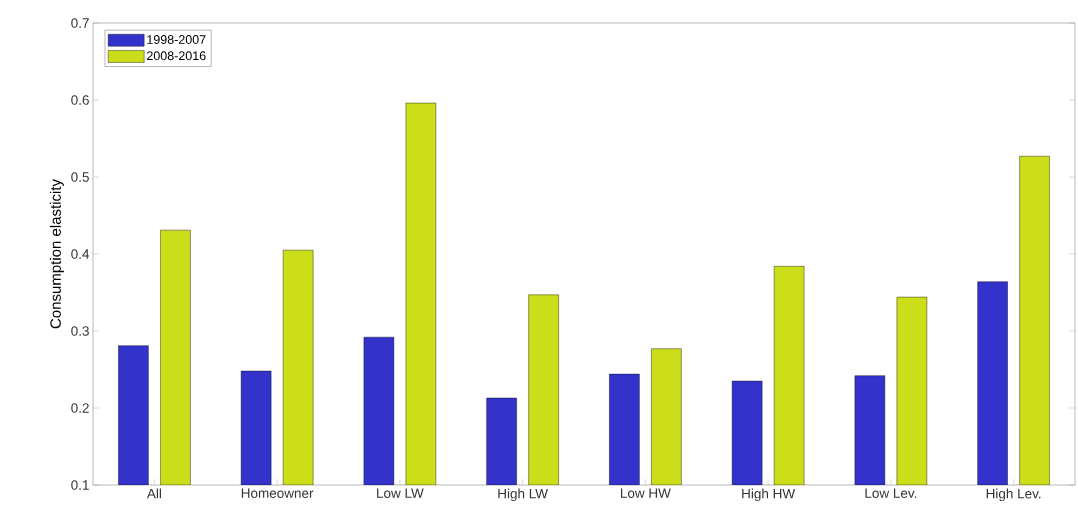 This screenshot has height=523, width=1078. I want to click on y-axis-title: Consumption elasticity, so click(56, 254).